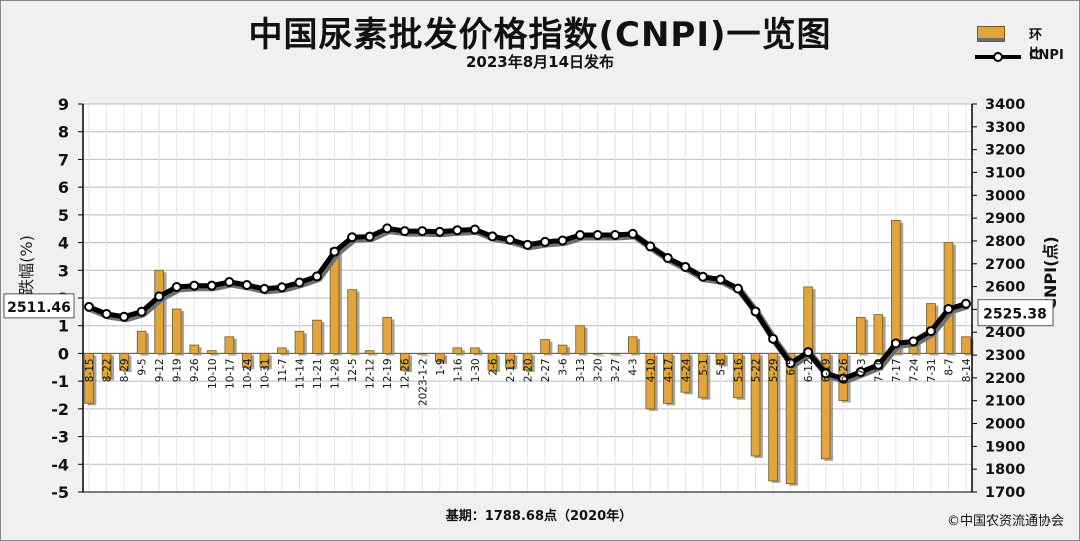  What do you see at coordinates (827, 370) in the screenshot?
I see `x-tick-label-group: 6-19` at bounding box center [827, 370].